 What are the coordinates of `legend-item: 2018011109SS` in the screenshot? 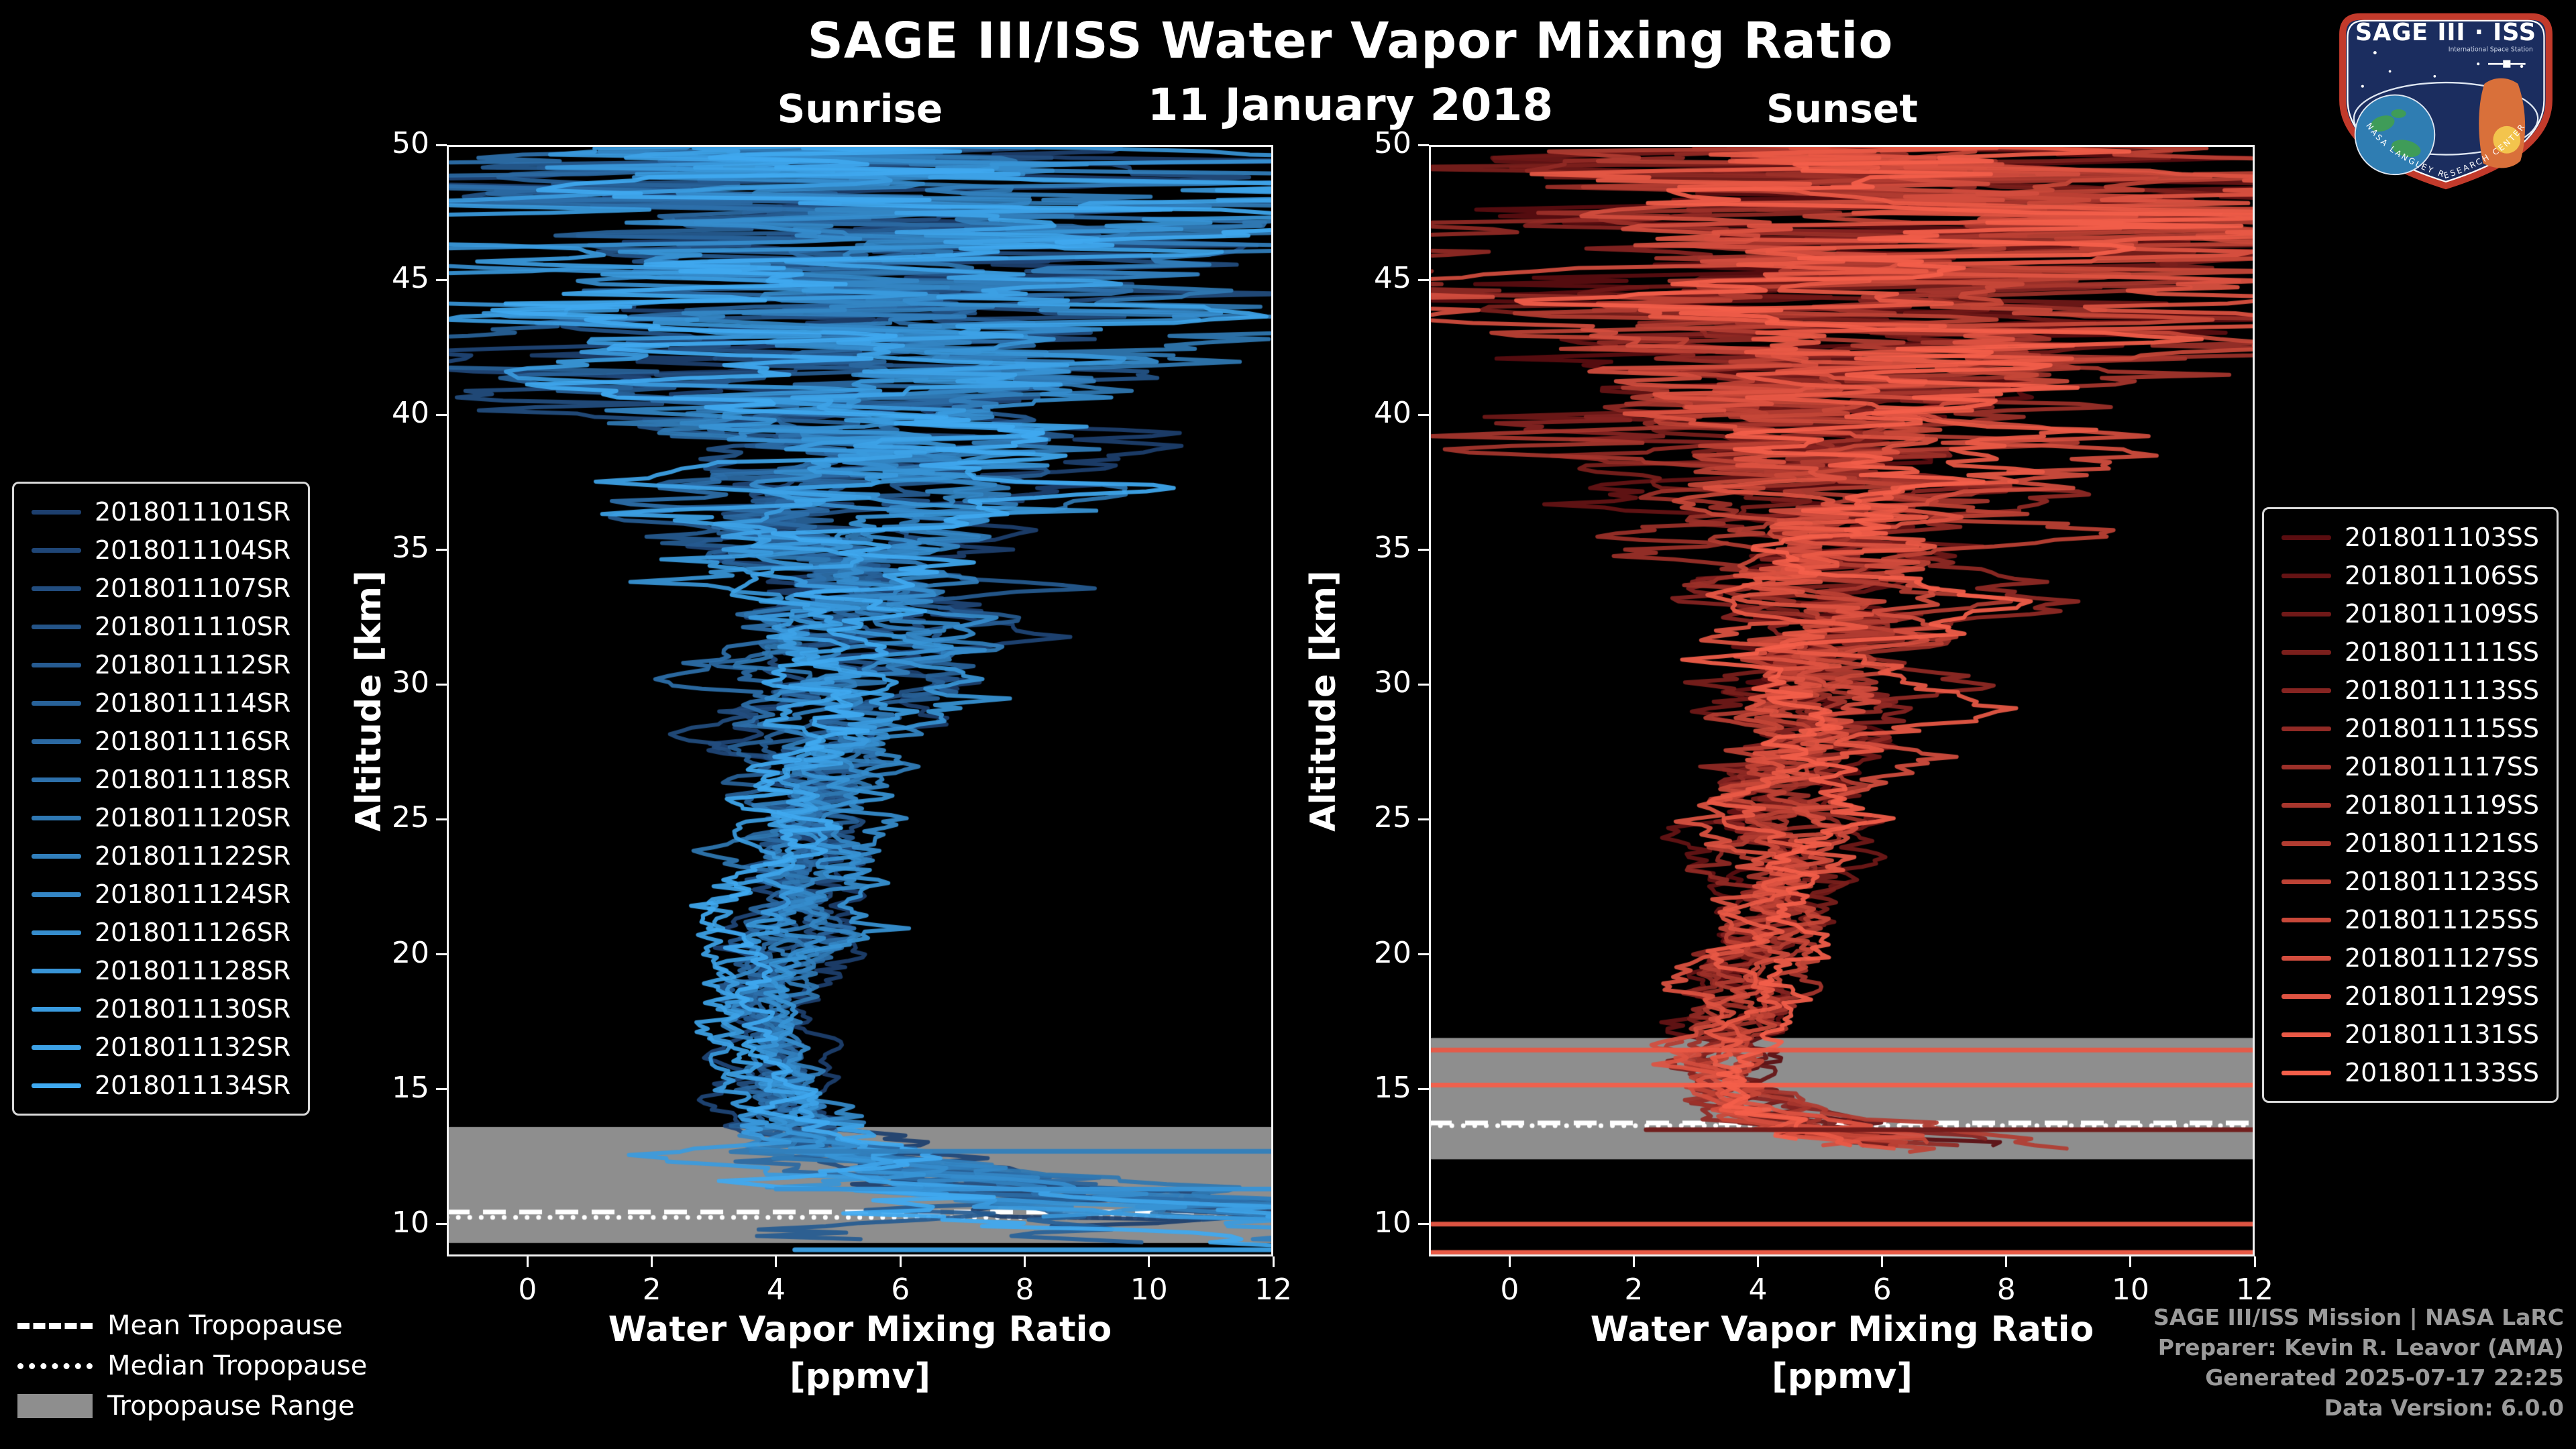 It's located at (2410, 614).